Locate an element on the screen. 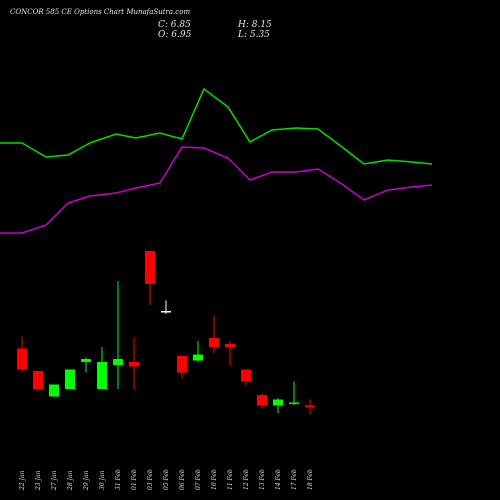  open-value: O: 6.95 is located at coordinates (175, 35).